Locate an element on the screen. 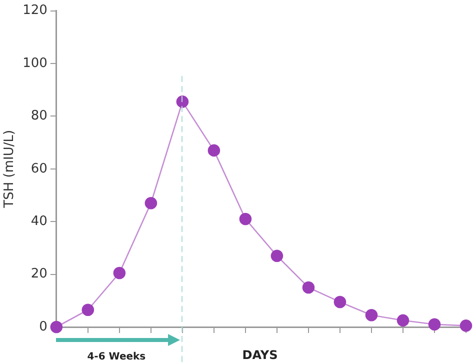 This screenshot has height=363, width=474. text: 4-6 Weeks is located at coordinates (116, 357).